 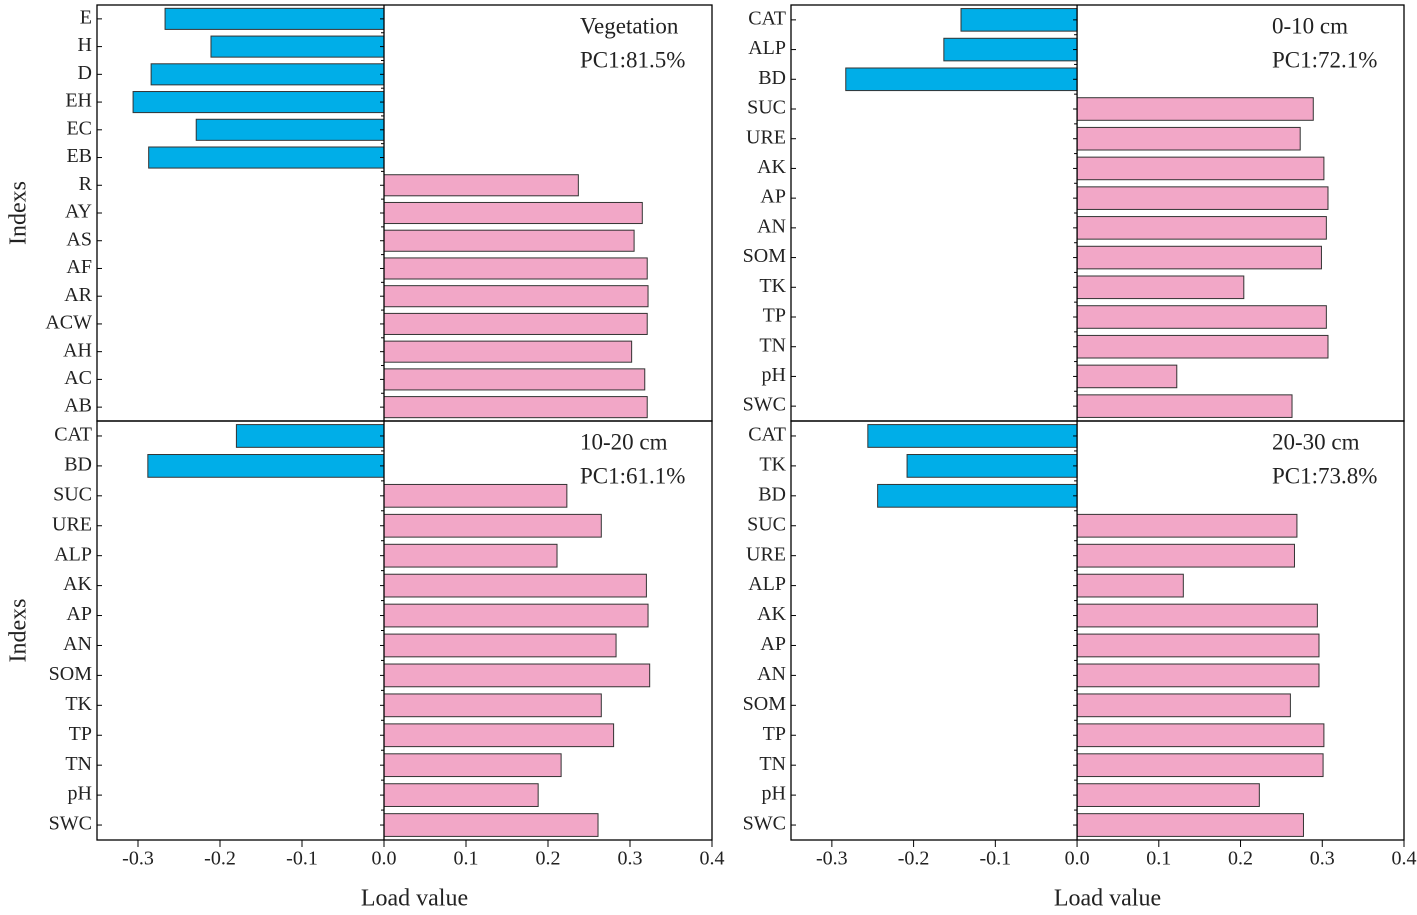 What do you see at coordinates (766, 137) in the screenshot?
I see `y-tick-label: URE` at bounding box center [766, 137].